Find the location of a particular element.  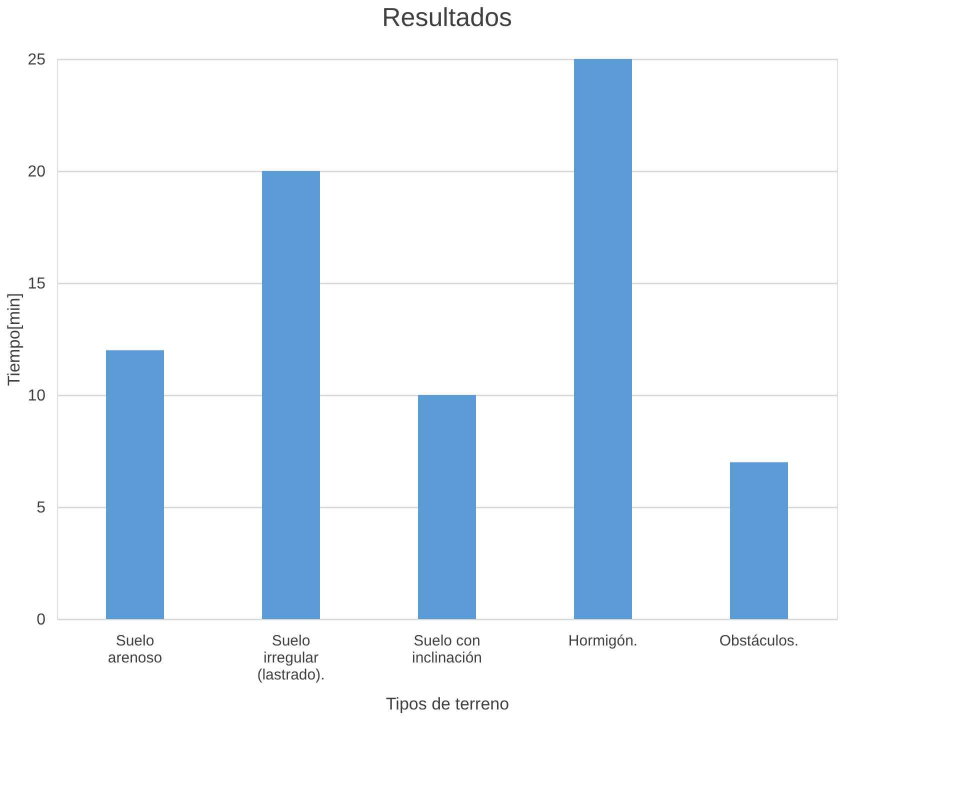

y-tick-label: 25 is located at coordinates (37, 60).